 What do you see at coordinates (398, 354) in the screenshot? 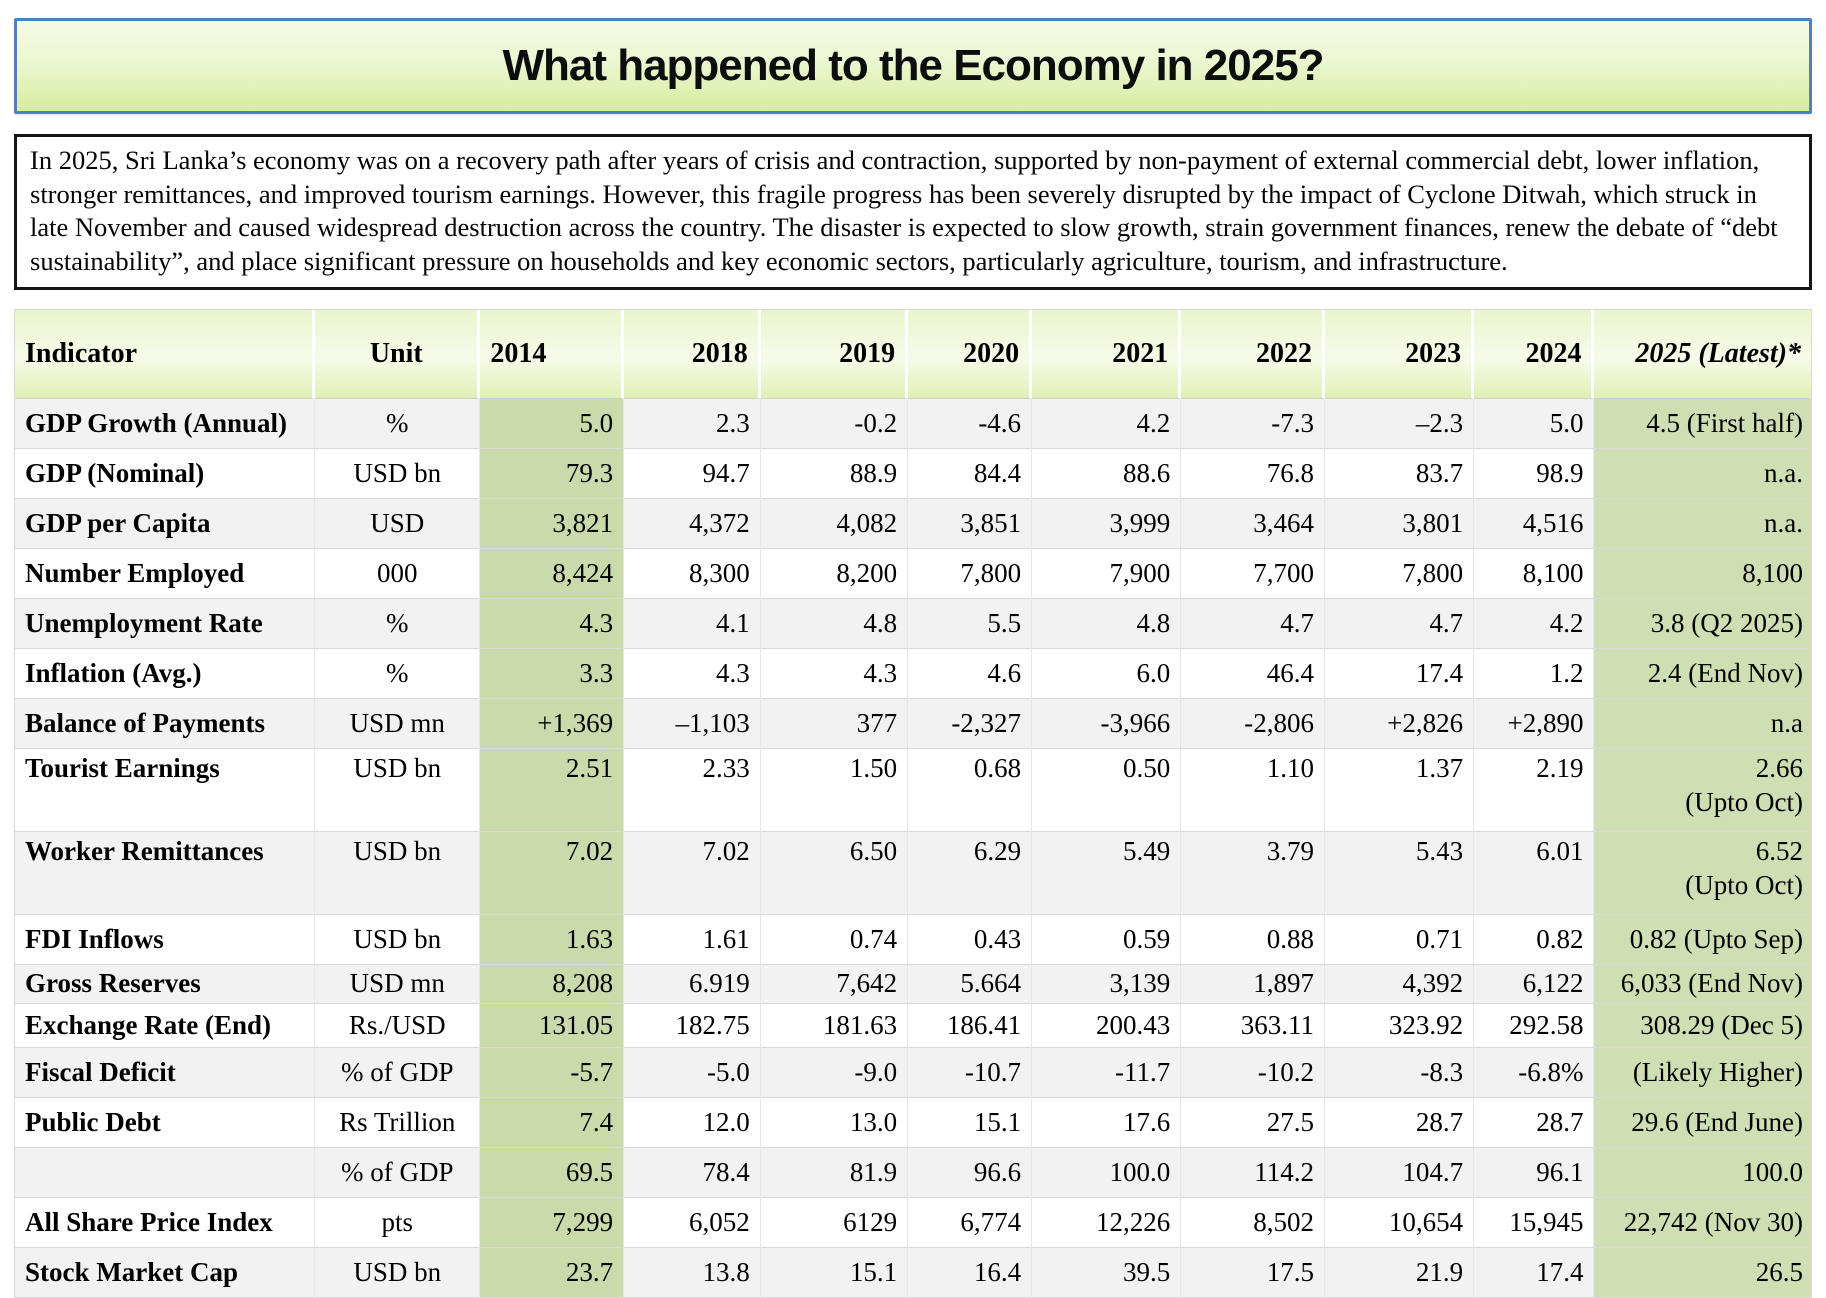
I see `col-header-unit: Unit` at bounding box center [398, 354].